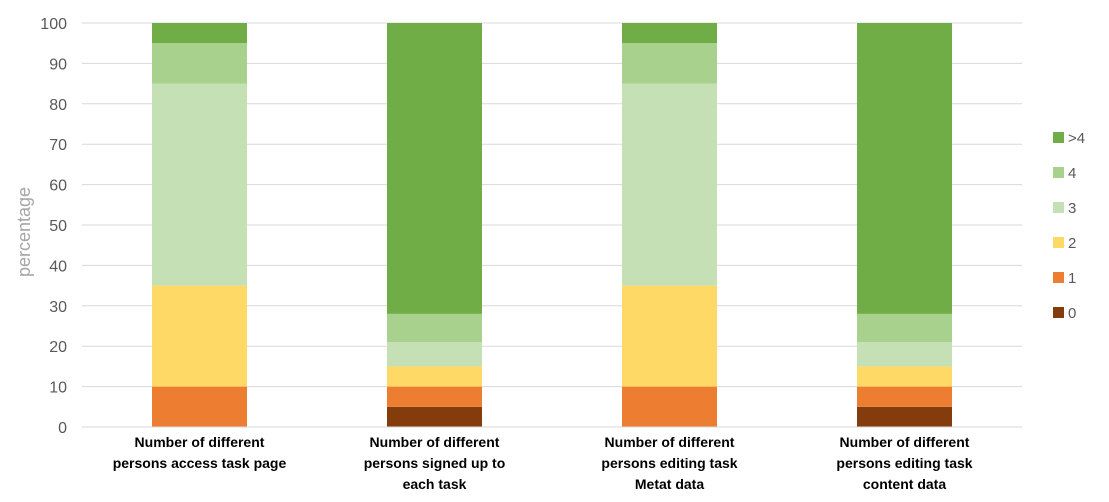  I want to click on y-tick-label: 40, so click(58, 266).